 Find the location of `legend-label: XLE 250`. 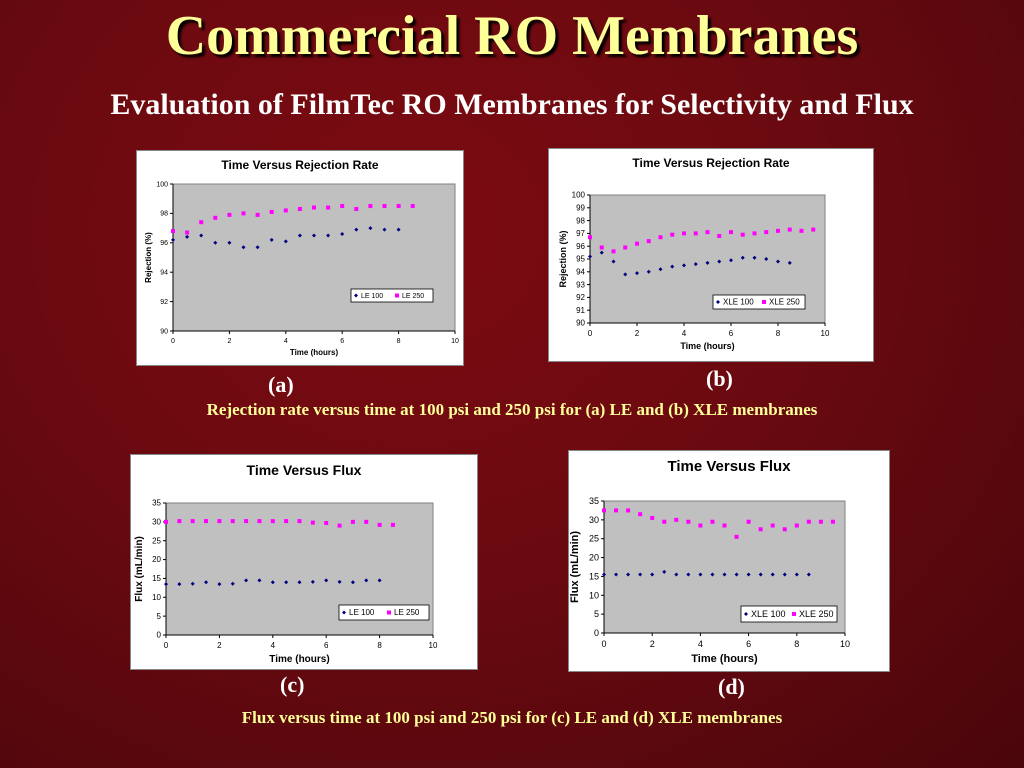

legend-label: XLE 250 is located at coordinates (784, 302).